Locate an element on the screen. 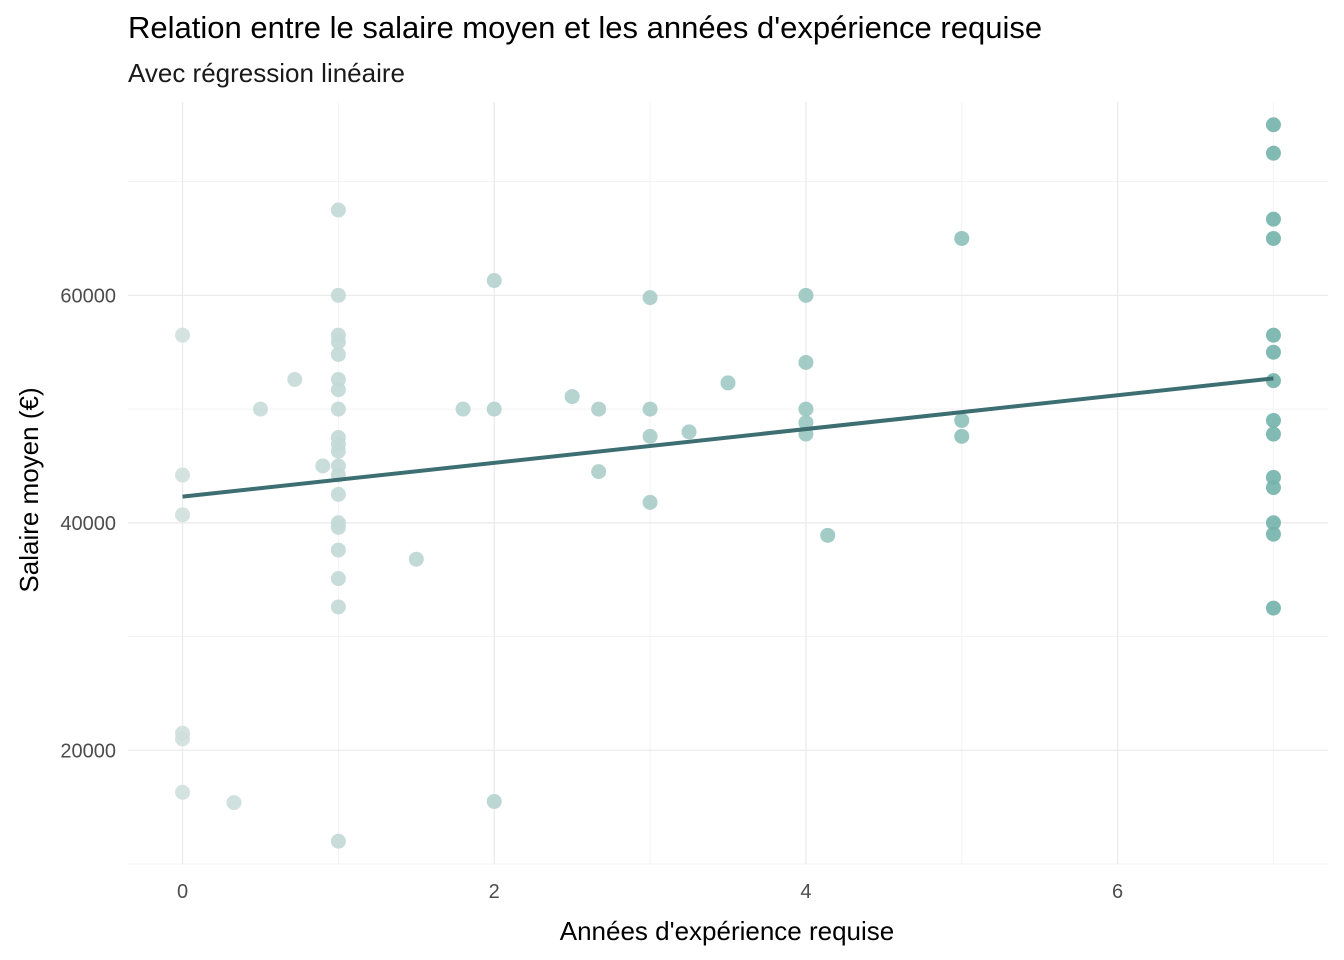  y-tick-label: 40000 is located at coordinates (88, 524).